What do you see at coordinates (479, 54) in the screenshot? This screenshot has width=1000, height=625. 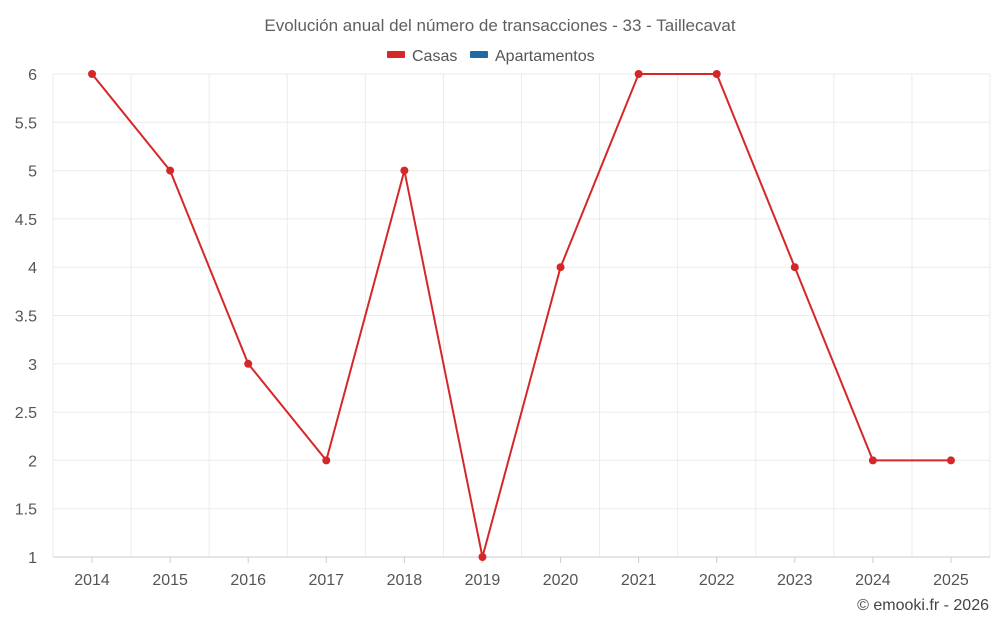 I see `legend-swatch-apartamentos` at bounding box center [479, 54].